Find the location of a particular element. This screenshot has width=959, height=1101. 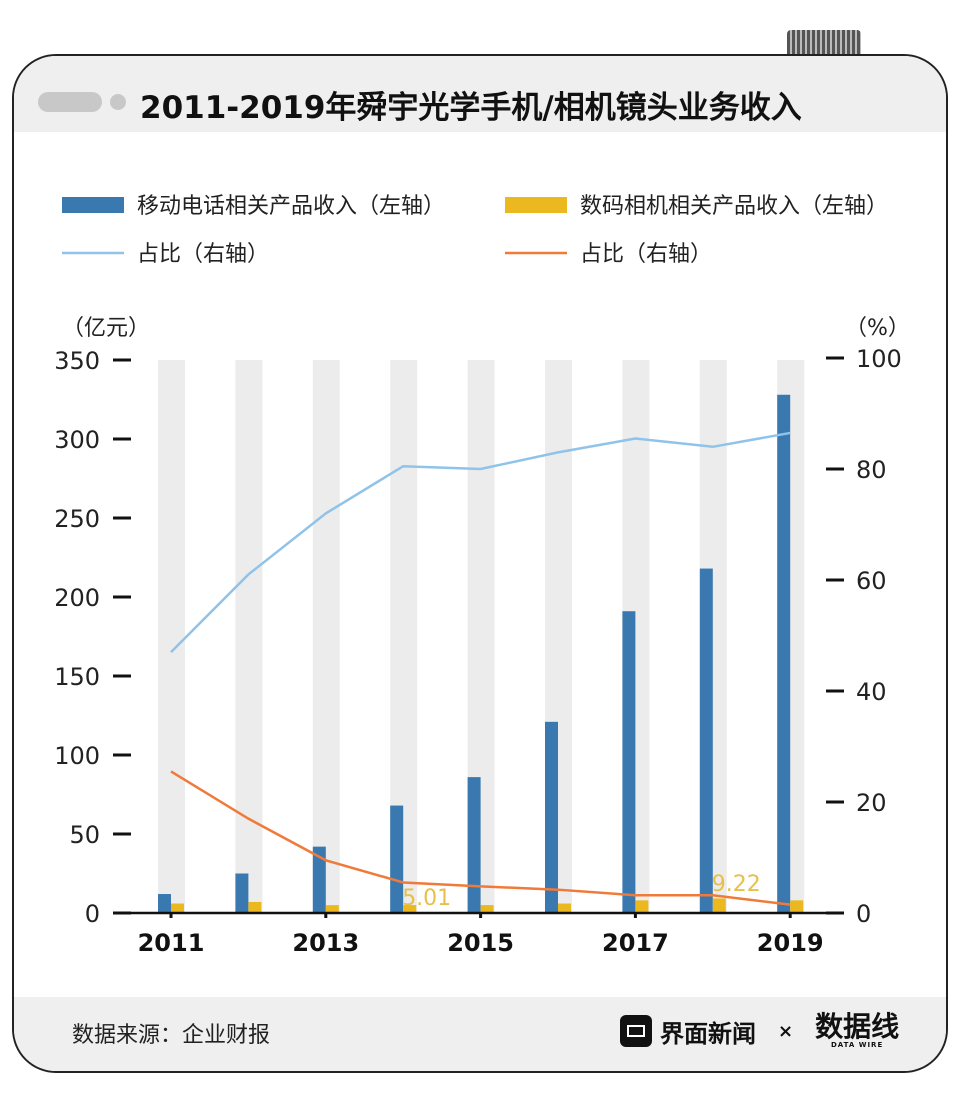

footer: 数据来源：企业财报 界面新闻 × 数据线 DATA WIRE is located at coordinates (480, 1034).